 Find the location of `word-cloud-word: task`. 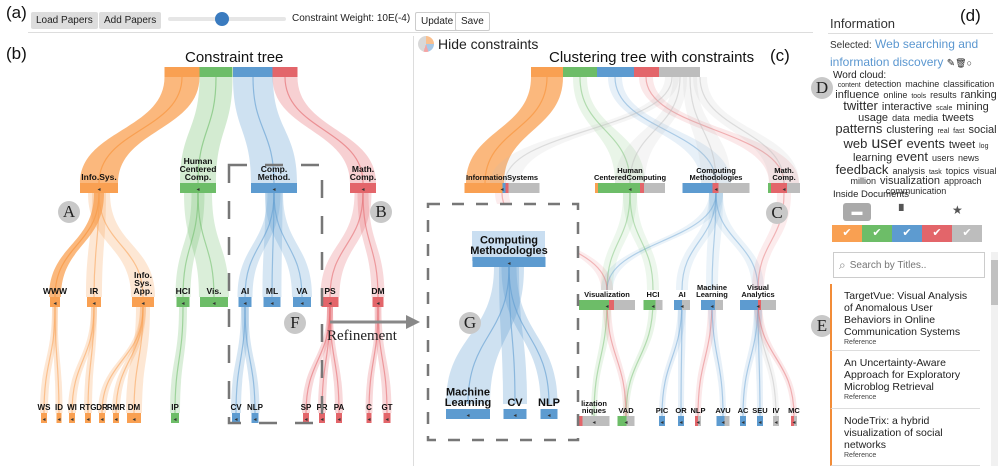

word-cloud-word: task is located at coordinates (935, 172).